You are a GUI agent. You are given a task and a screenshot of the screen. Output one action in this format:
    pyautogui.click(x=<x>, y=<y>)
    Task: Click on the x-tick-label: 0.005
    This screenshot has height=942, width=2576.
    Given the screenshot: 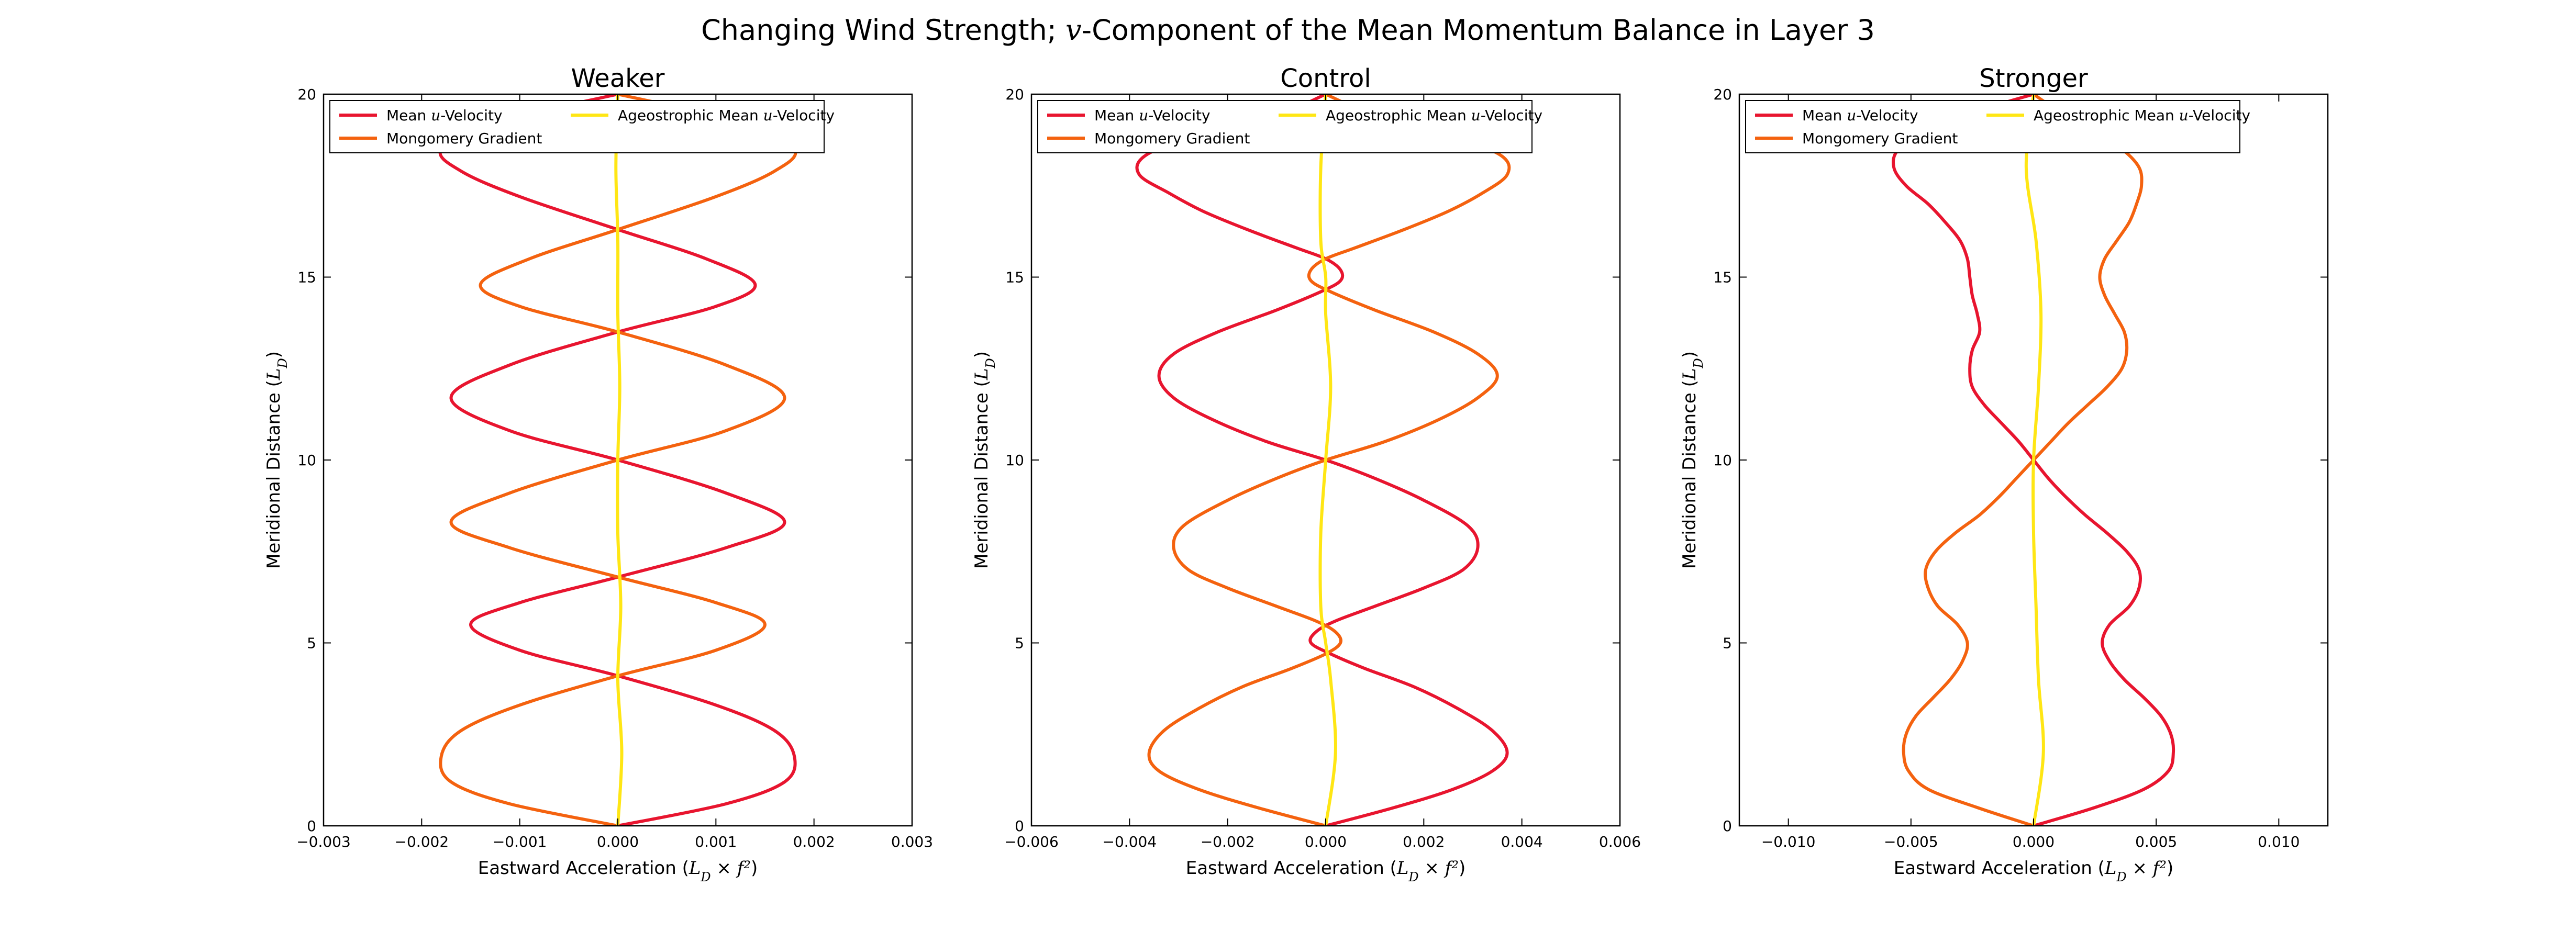 What is the action you would take?
    pyautogui.click(x=2156, y=841)
    